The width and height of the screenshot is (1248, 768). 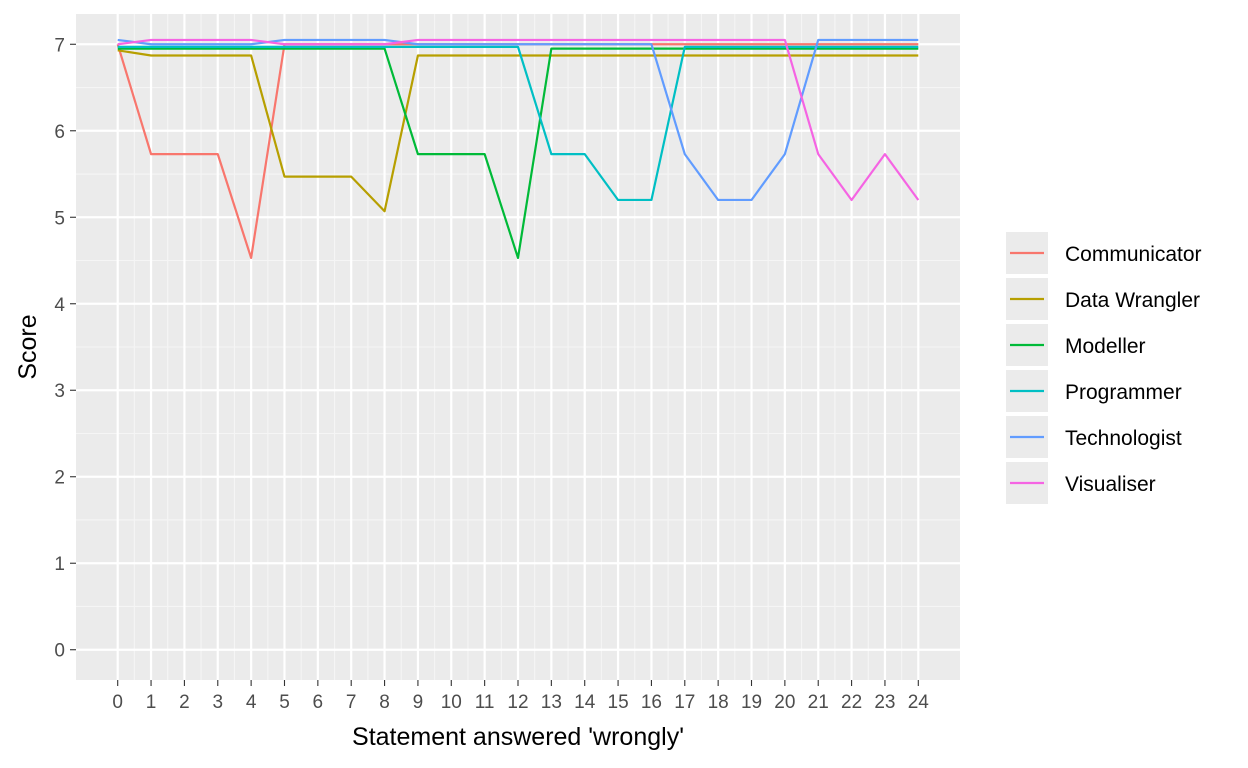 What do you see at coordinates (518, 737) in the screenshot?
I see `x-axis-title: Statement answered 'wrongly'` at bounding box center [518, 737].